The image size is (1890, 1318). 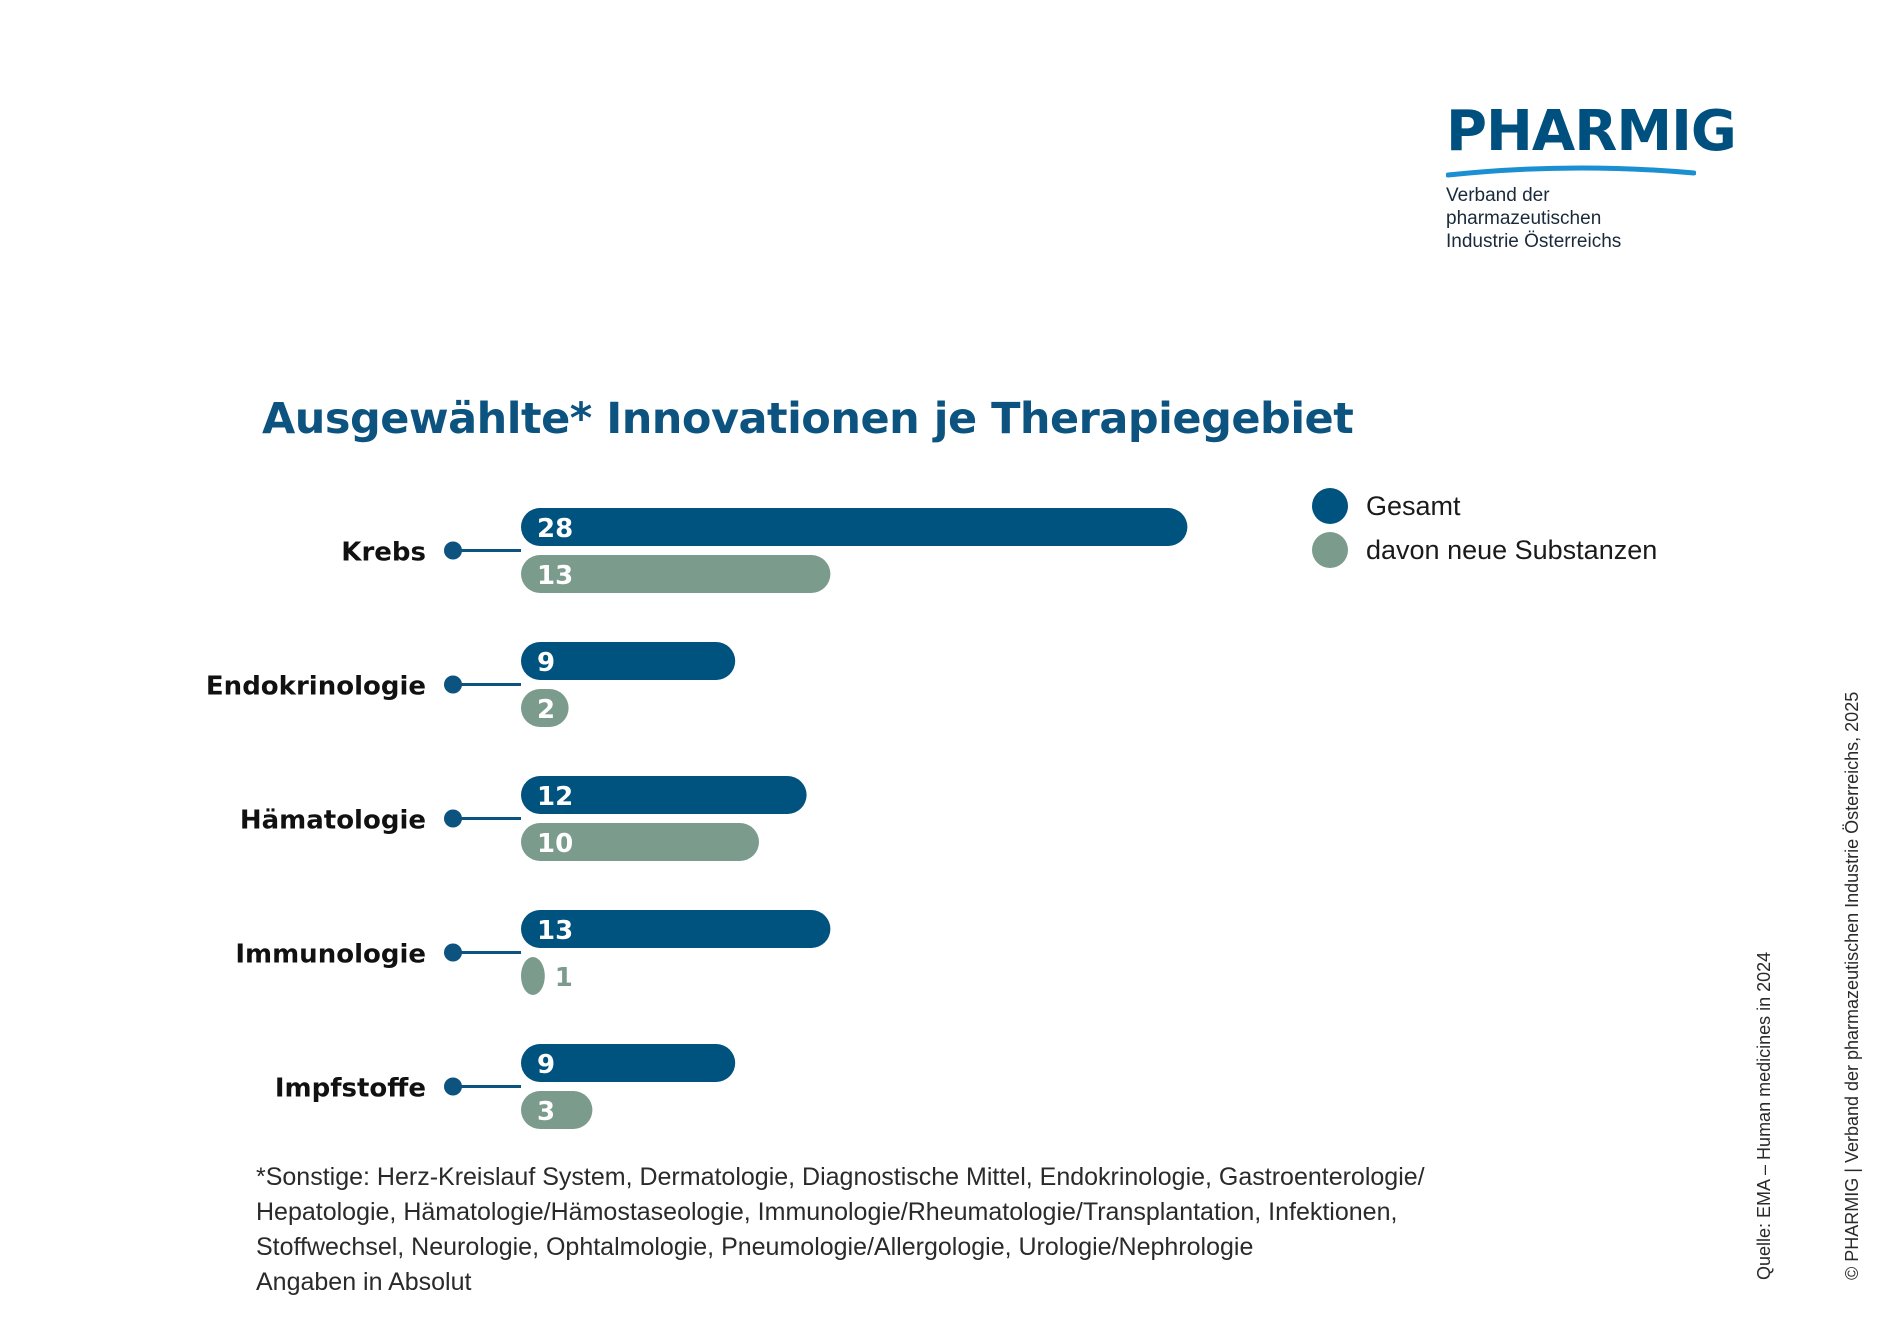 What do you see at coordinates (350, 1089) in the screenshot?
I see `category-label-impfstoffe: Impfstoffe` at bounding box center [350, 1089].